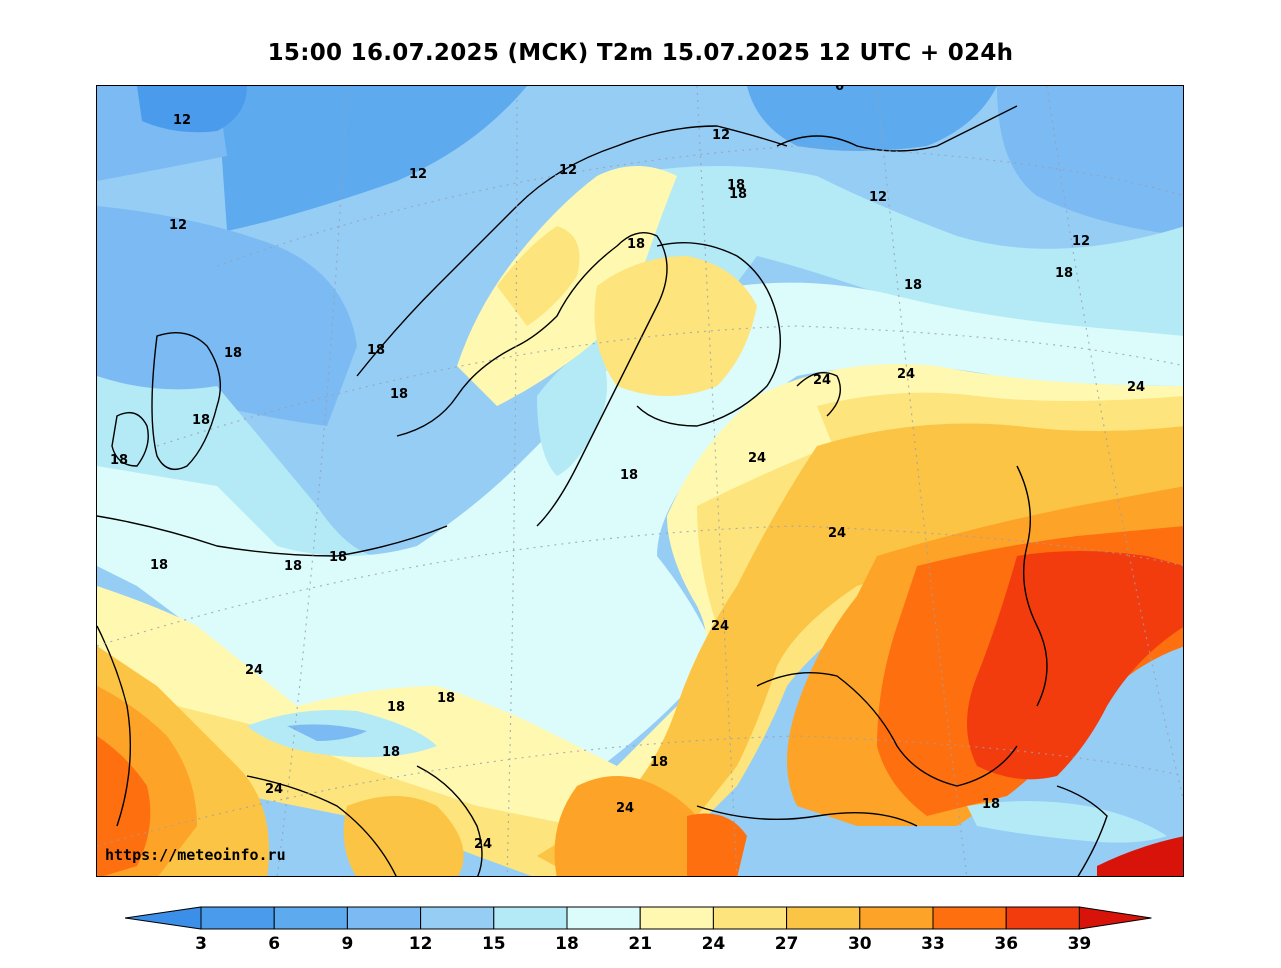 The width and height of the screenshot is (1281, 968). Describe the element at coordinates (872, 118) in the screenshot. I see `cold-zone-barents` at that location.